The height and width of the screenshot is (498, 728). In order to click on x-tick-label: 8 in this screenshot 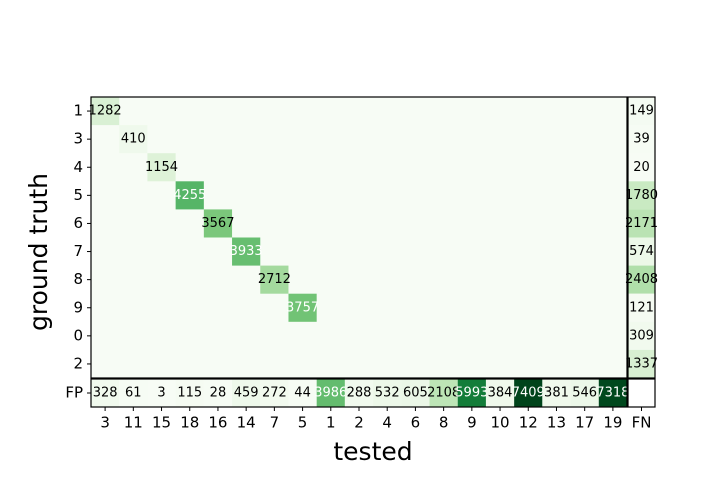, I will do `click(444, 423)`.